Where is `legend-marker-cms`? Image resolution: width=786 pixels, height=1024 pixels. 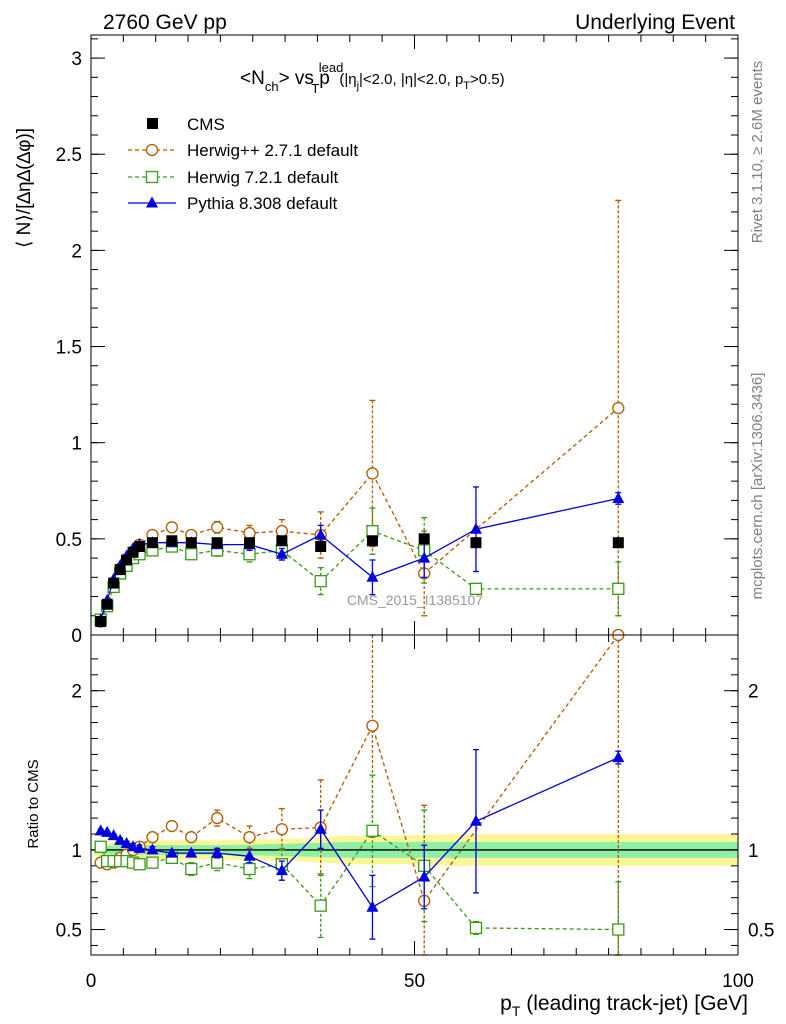
legend-marker-cms is located at coordinates (152, 123).